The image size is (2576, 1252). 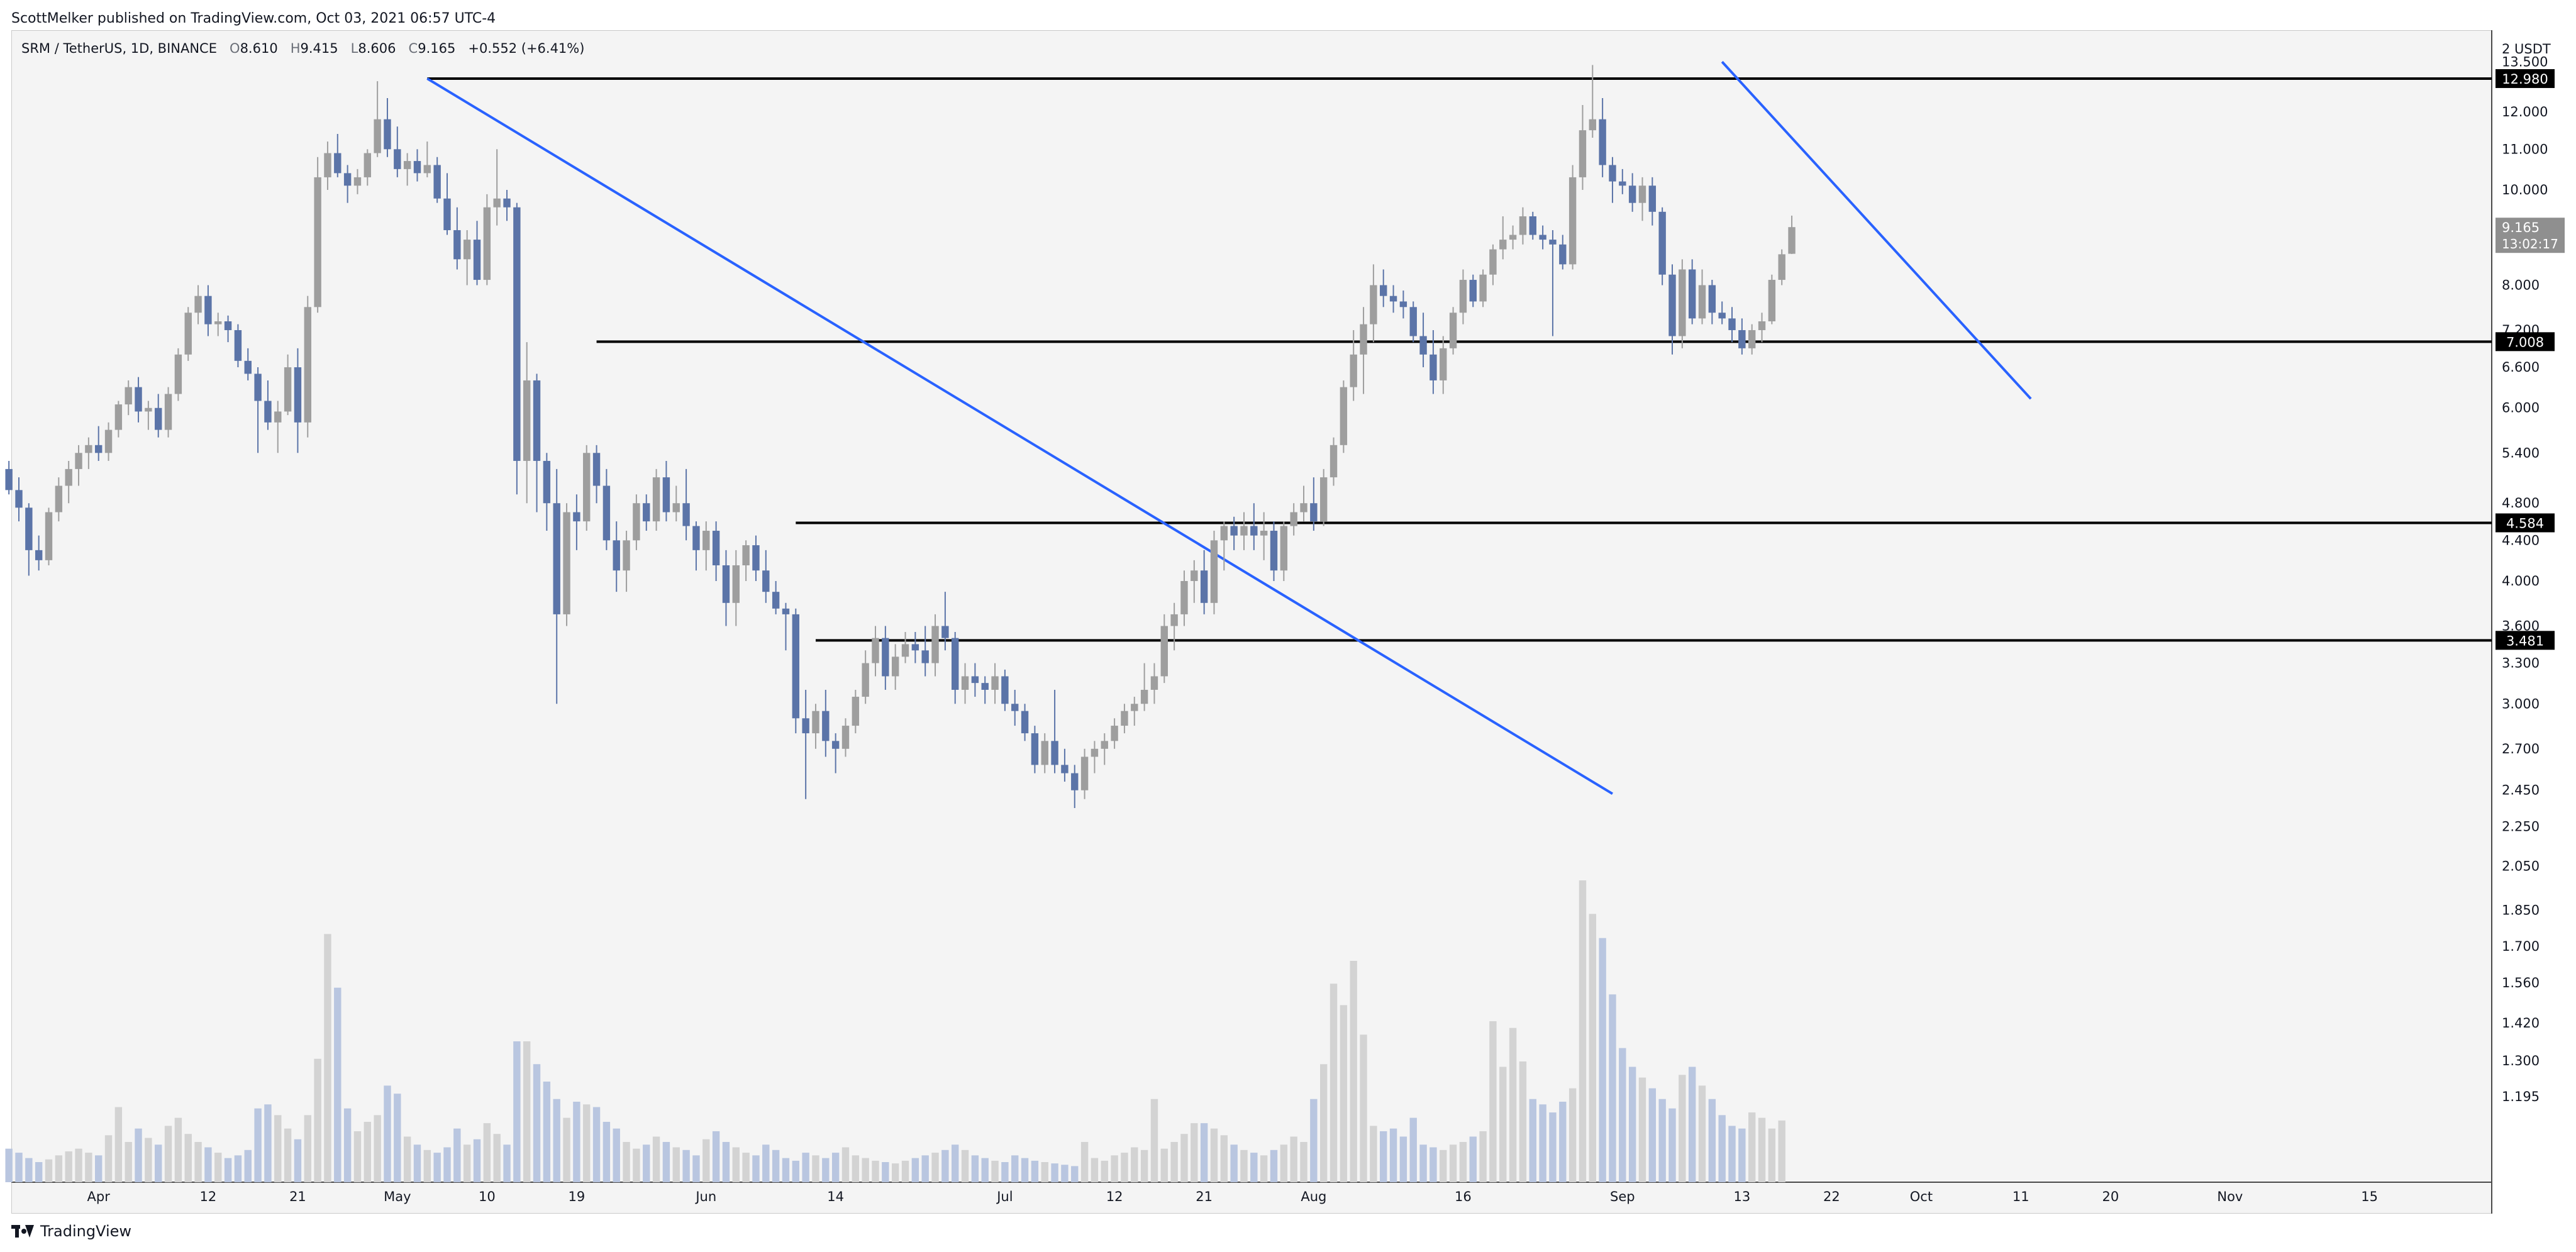 I want to click on trendline, so click(x=1876, y=230).